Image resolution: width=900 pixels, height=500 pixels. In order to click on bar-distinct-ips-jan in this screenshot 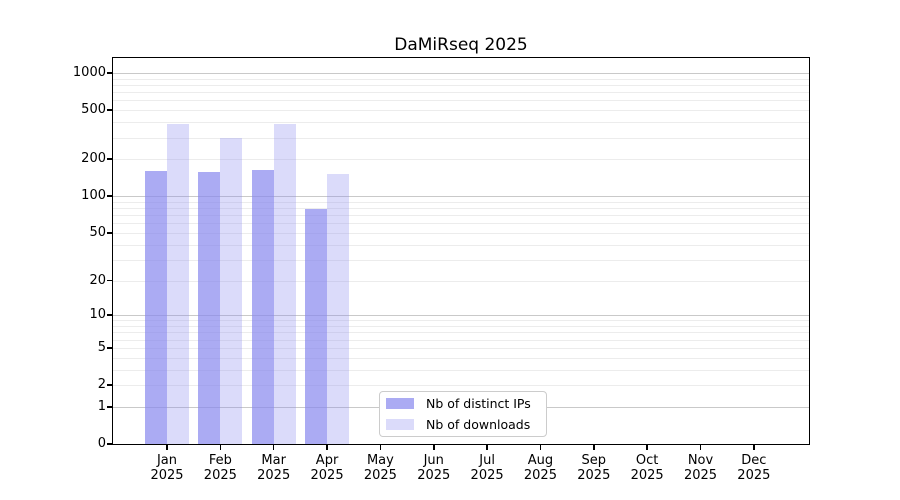, I will do `click(156, 307)`.